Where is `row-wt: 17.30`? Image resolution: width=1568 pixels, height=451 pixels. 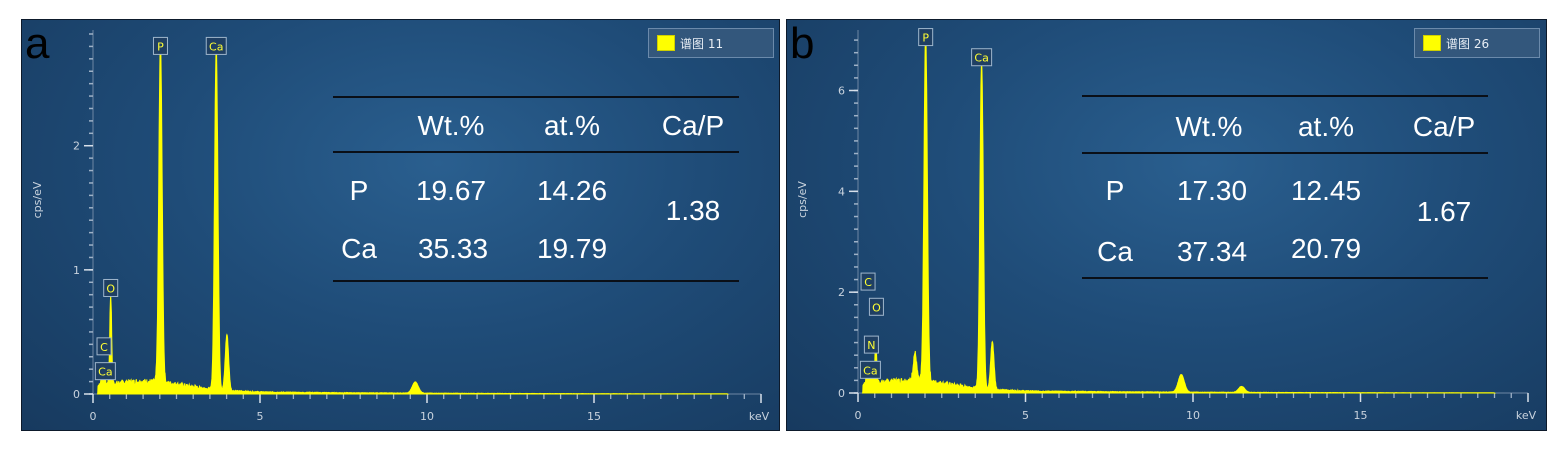 row-wt: 17.30 is located at coordinates (1212, 190).